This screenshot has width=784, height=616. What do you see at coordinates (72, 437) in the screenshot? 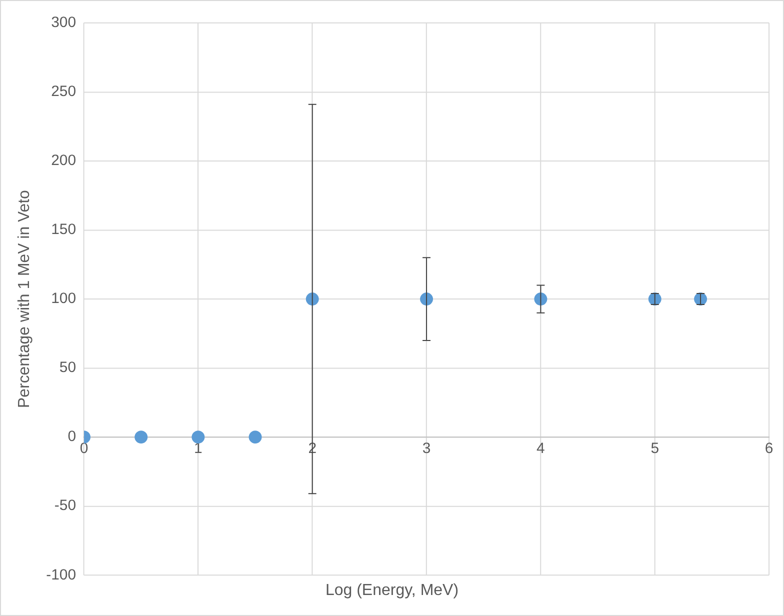
I see `y-tick-label: 0` at bounding box center [72, 437].